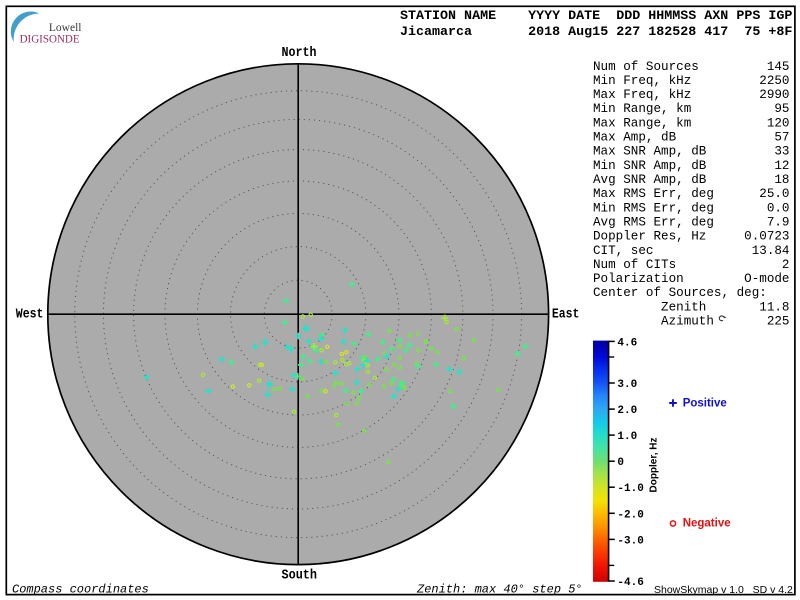  What do you see at coordinates (691, 194) in the screenshot?
I see `svg-text: Max RMS Err, deg 25.0` at bounding box center [691, 194].